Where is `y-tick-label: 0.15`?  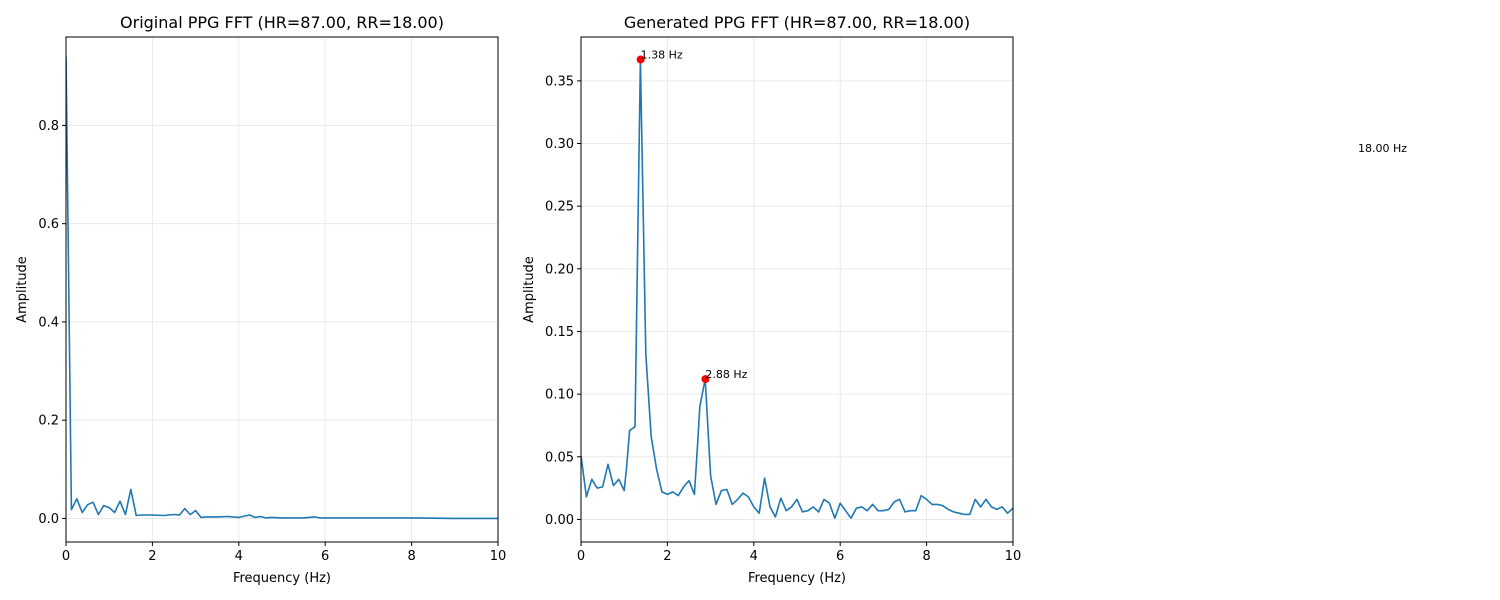
y-tick-label: 0.15 is located at coordinates (559, 332).